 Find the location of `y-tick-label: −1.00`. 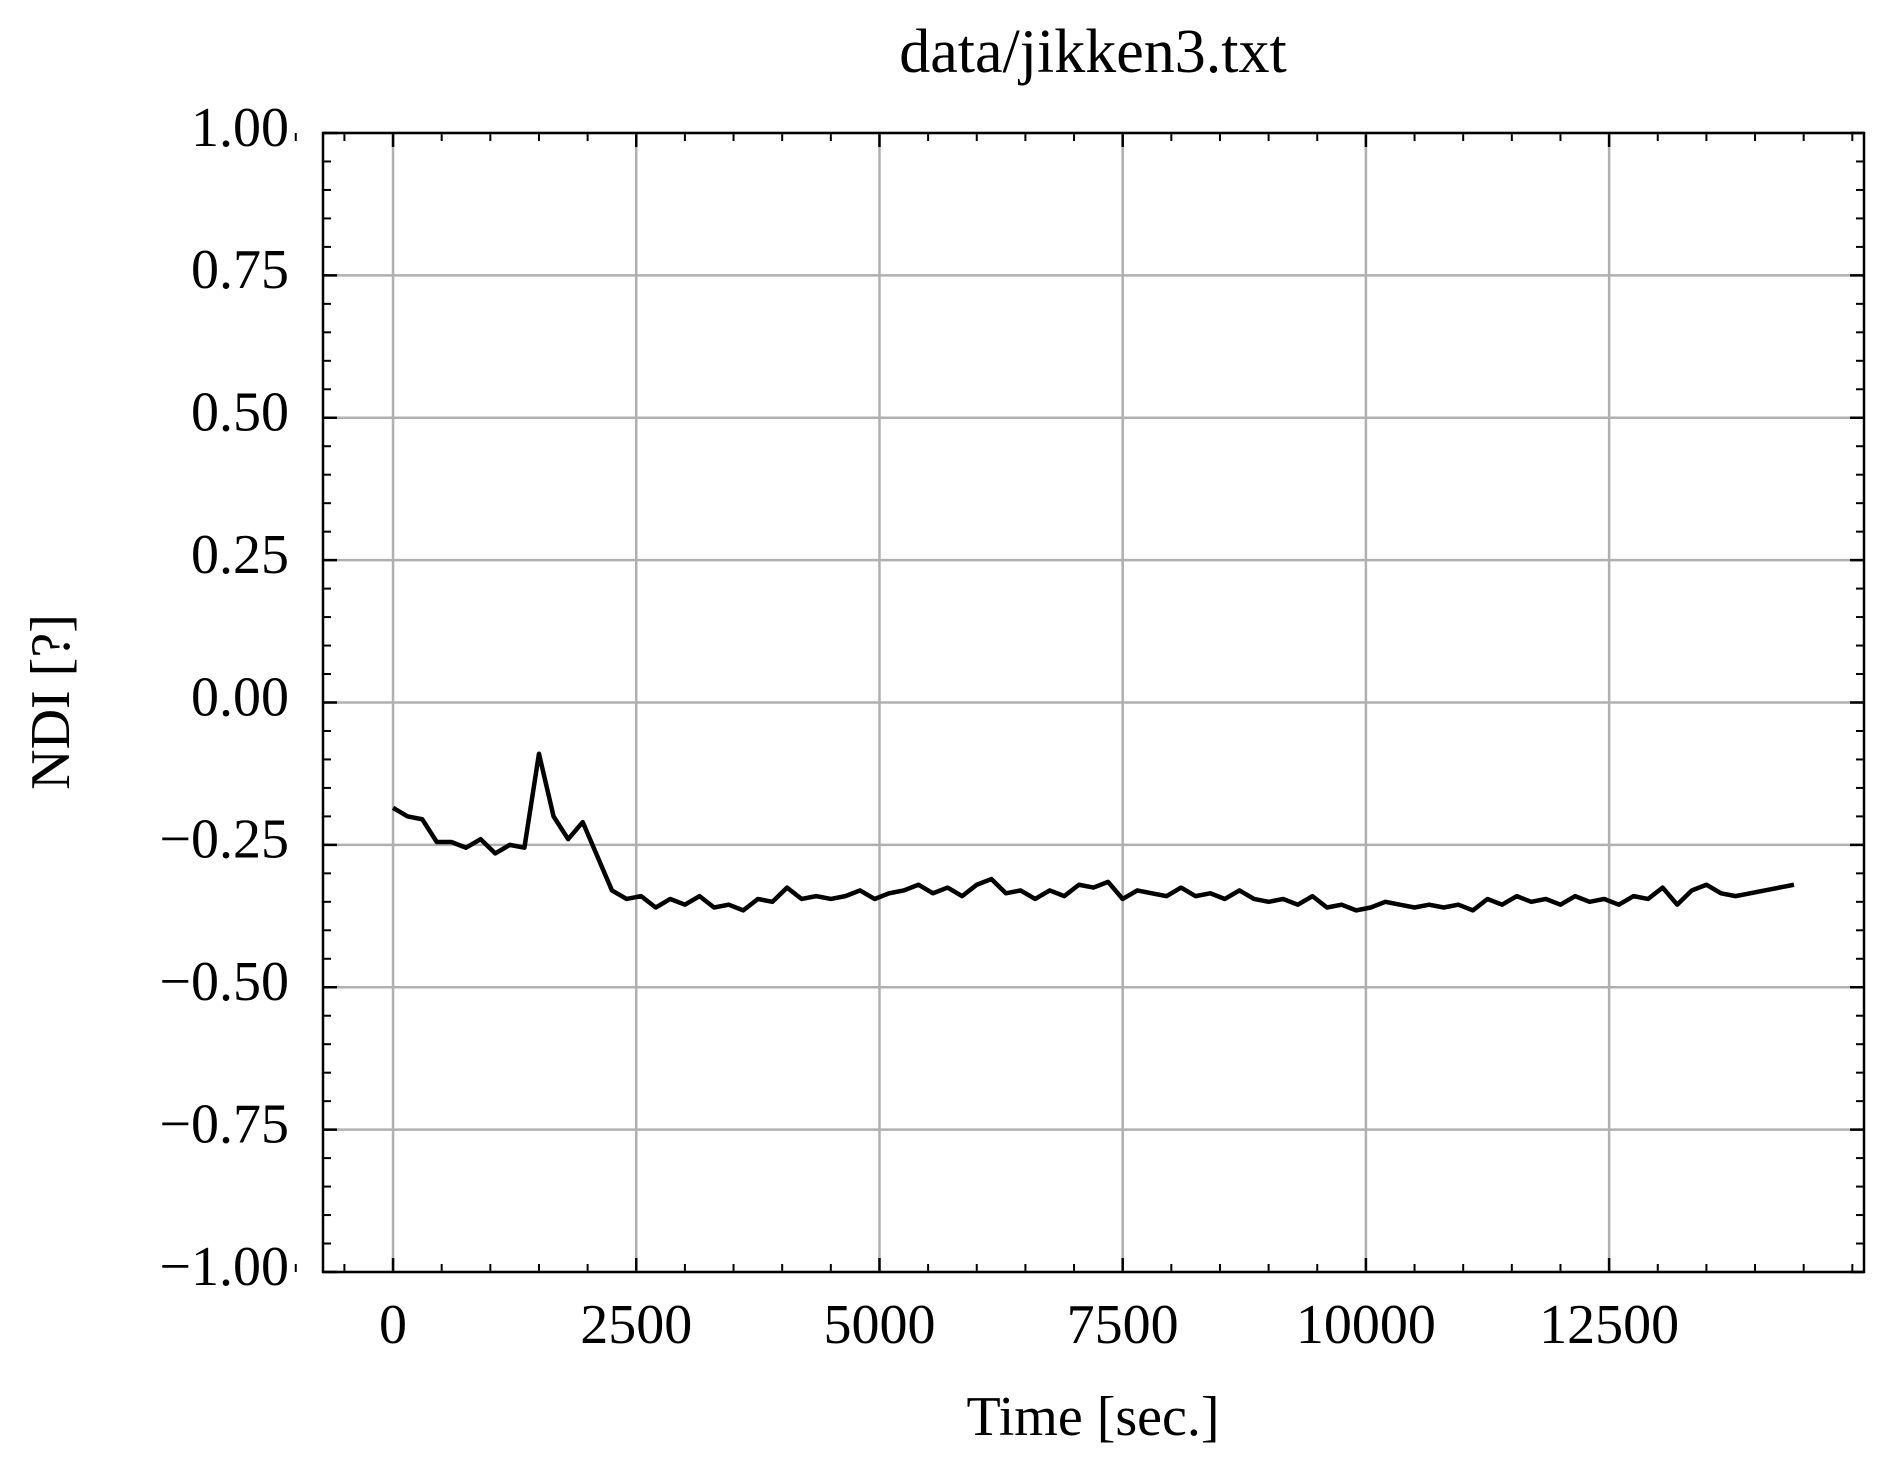

y-tick-label: −1.00 is located at coordinates (224, 1267).